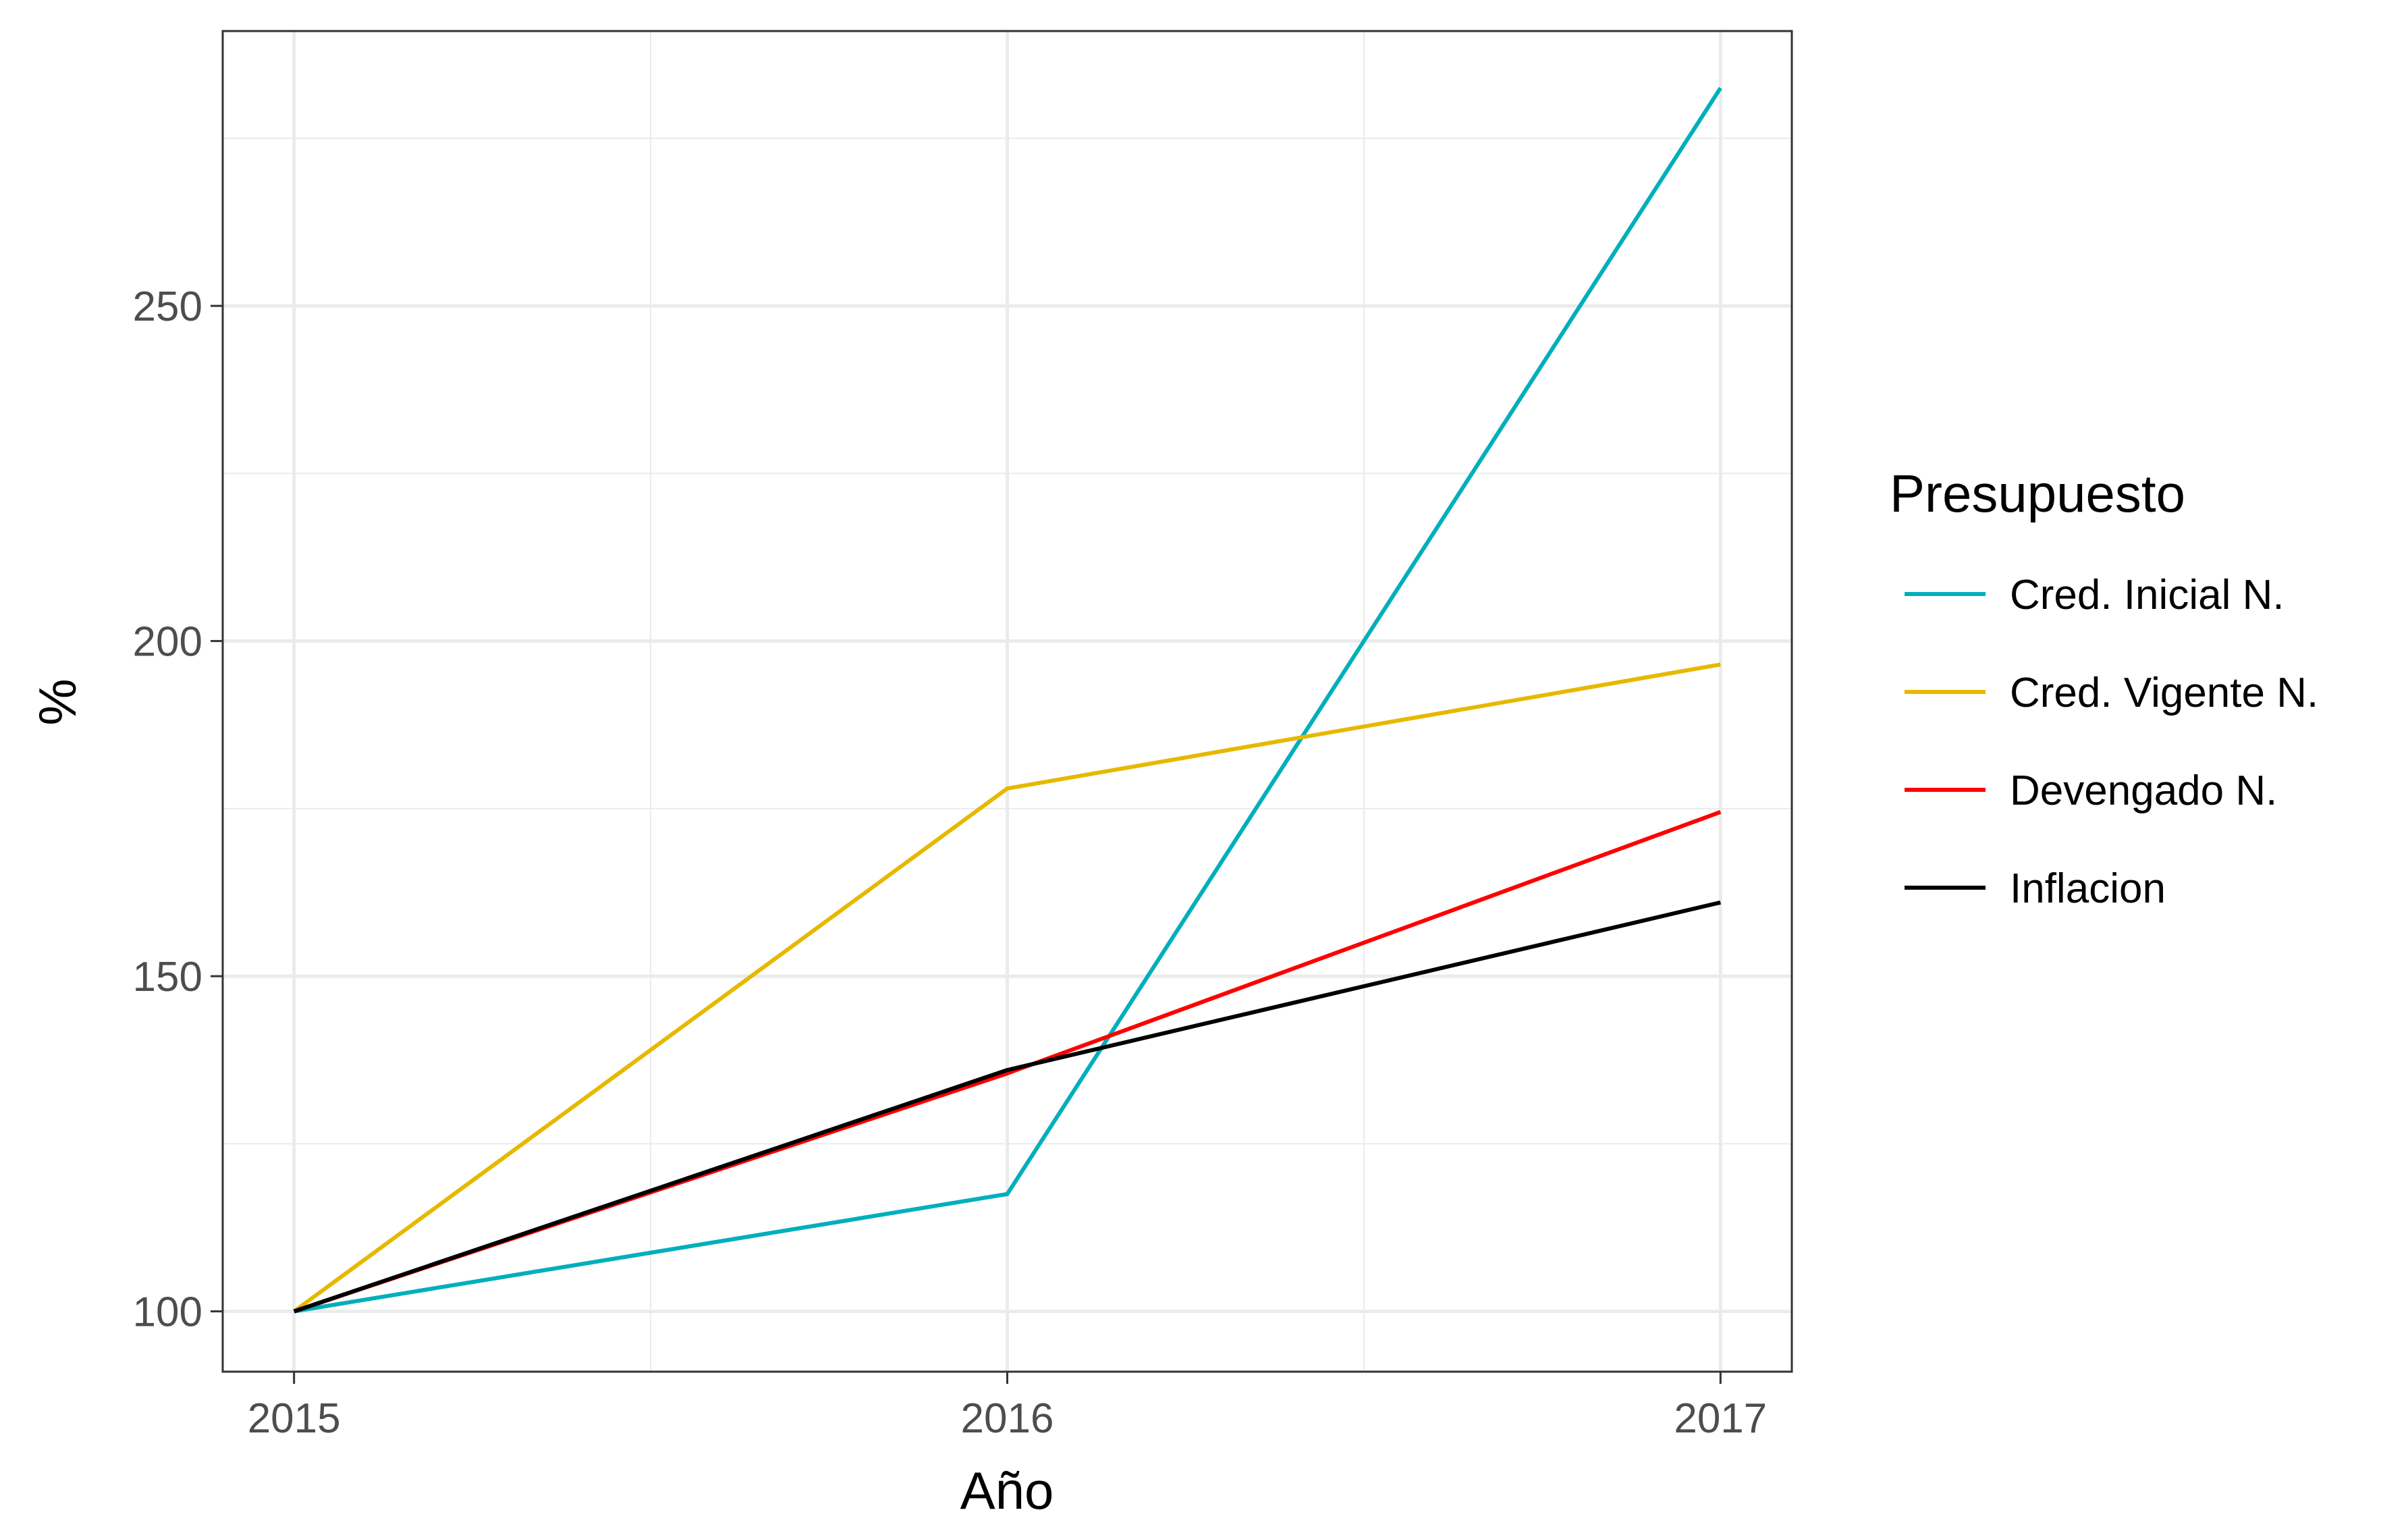  I want to click on x-tick-label: 2016, so click(1007, 1418).